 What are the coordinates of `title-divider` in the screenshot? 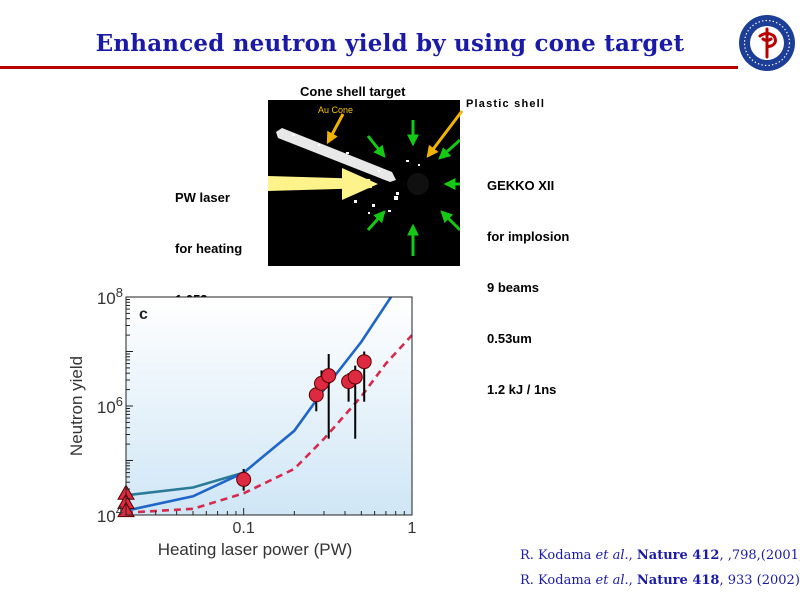 It's located at (369, 67).